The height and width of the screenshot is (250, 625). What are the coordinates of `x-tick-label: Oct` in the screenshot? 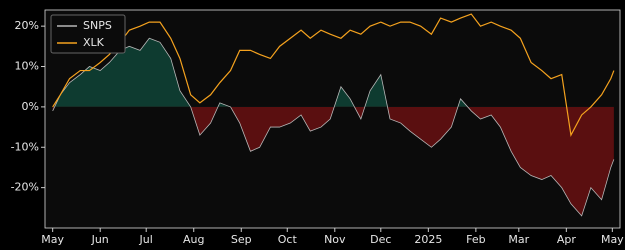 It's located at (288, 239).